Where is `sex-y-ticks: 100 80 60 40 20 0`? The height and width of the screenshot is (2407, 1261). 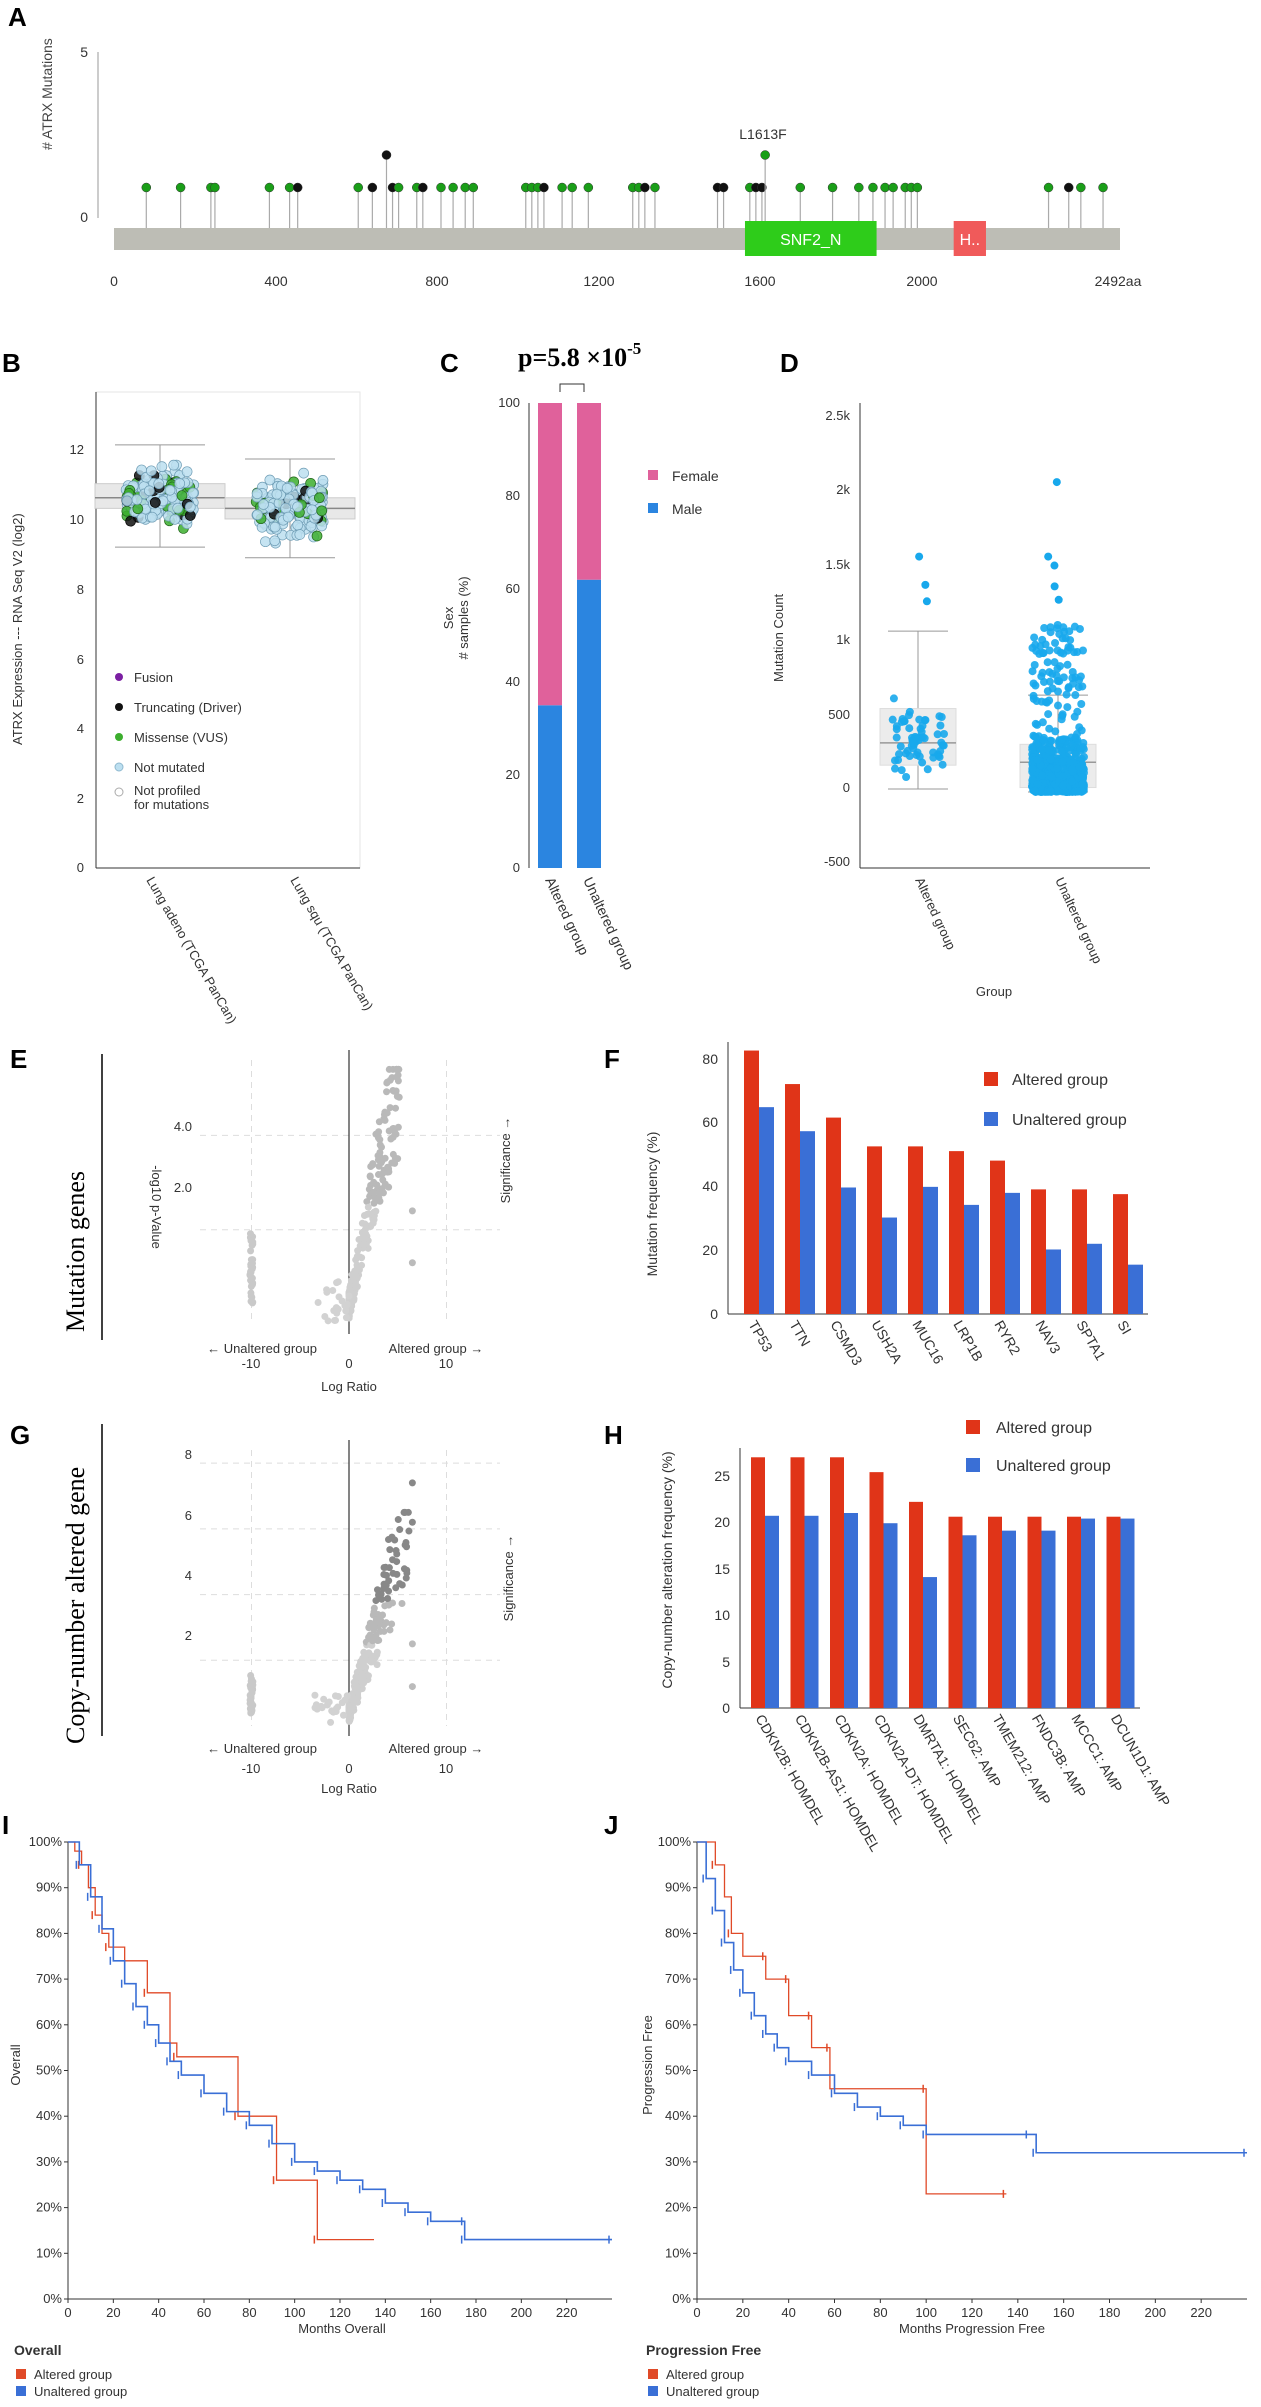
sex-y-ticks: 100 80 60 40 20 0 is located at coordinates (509, 635).